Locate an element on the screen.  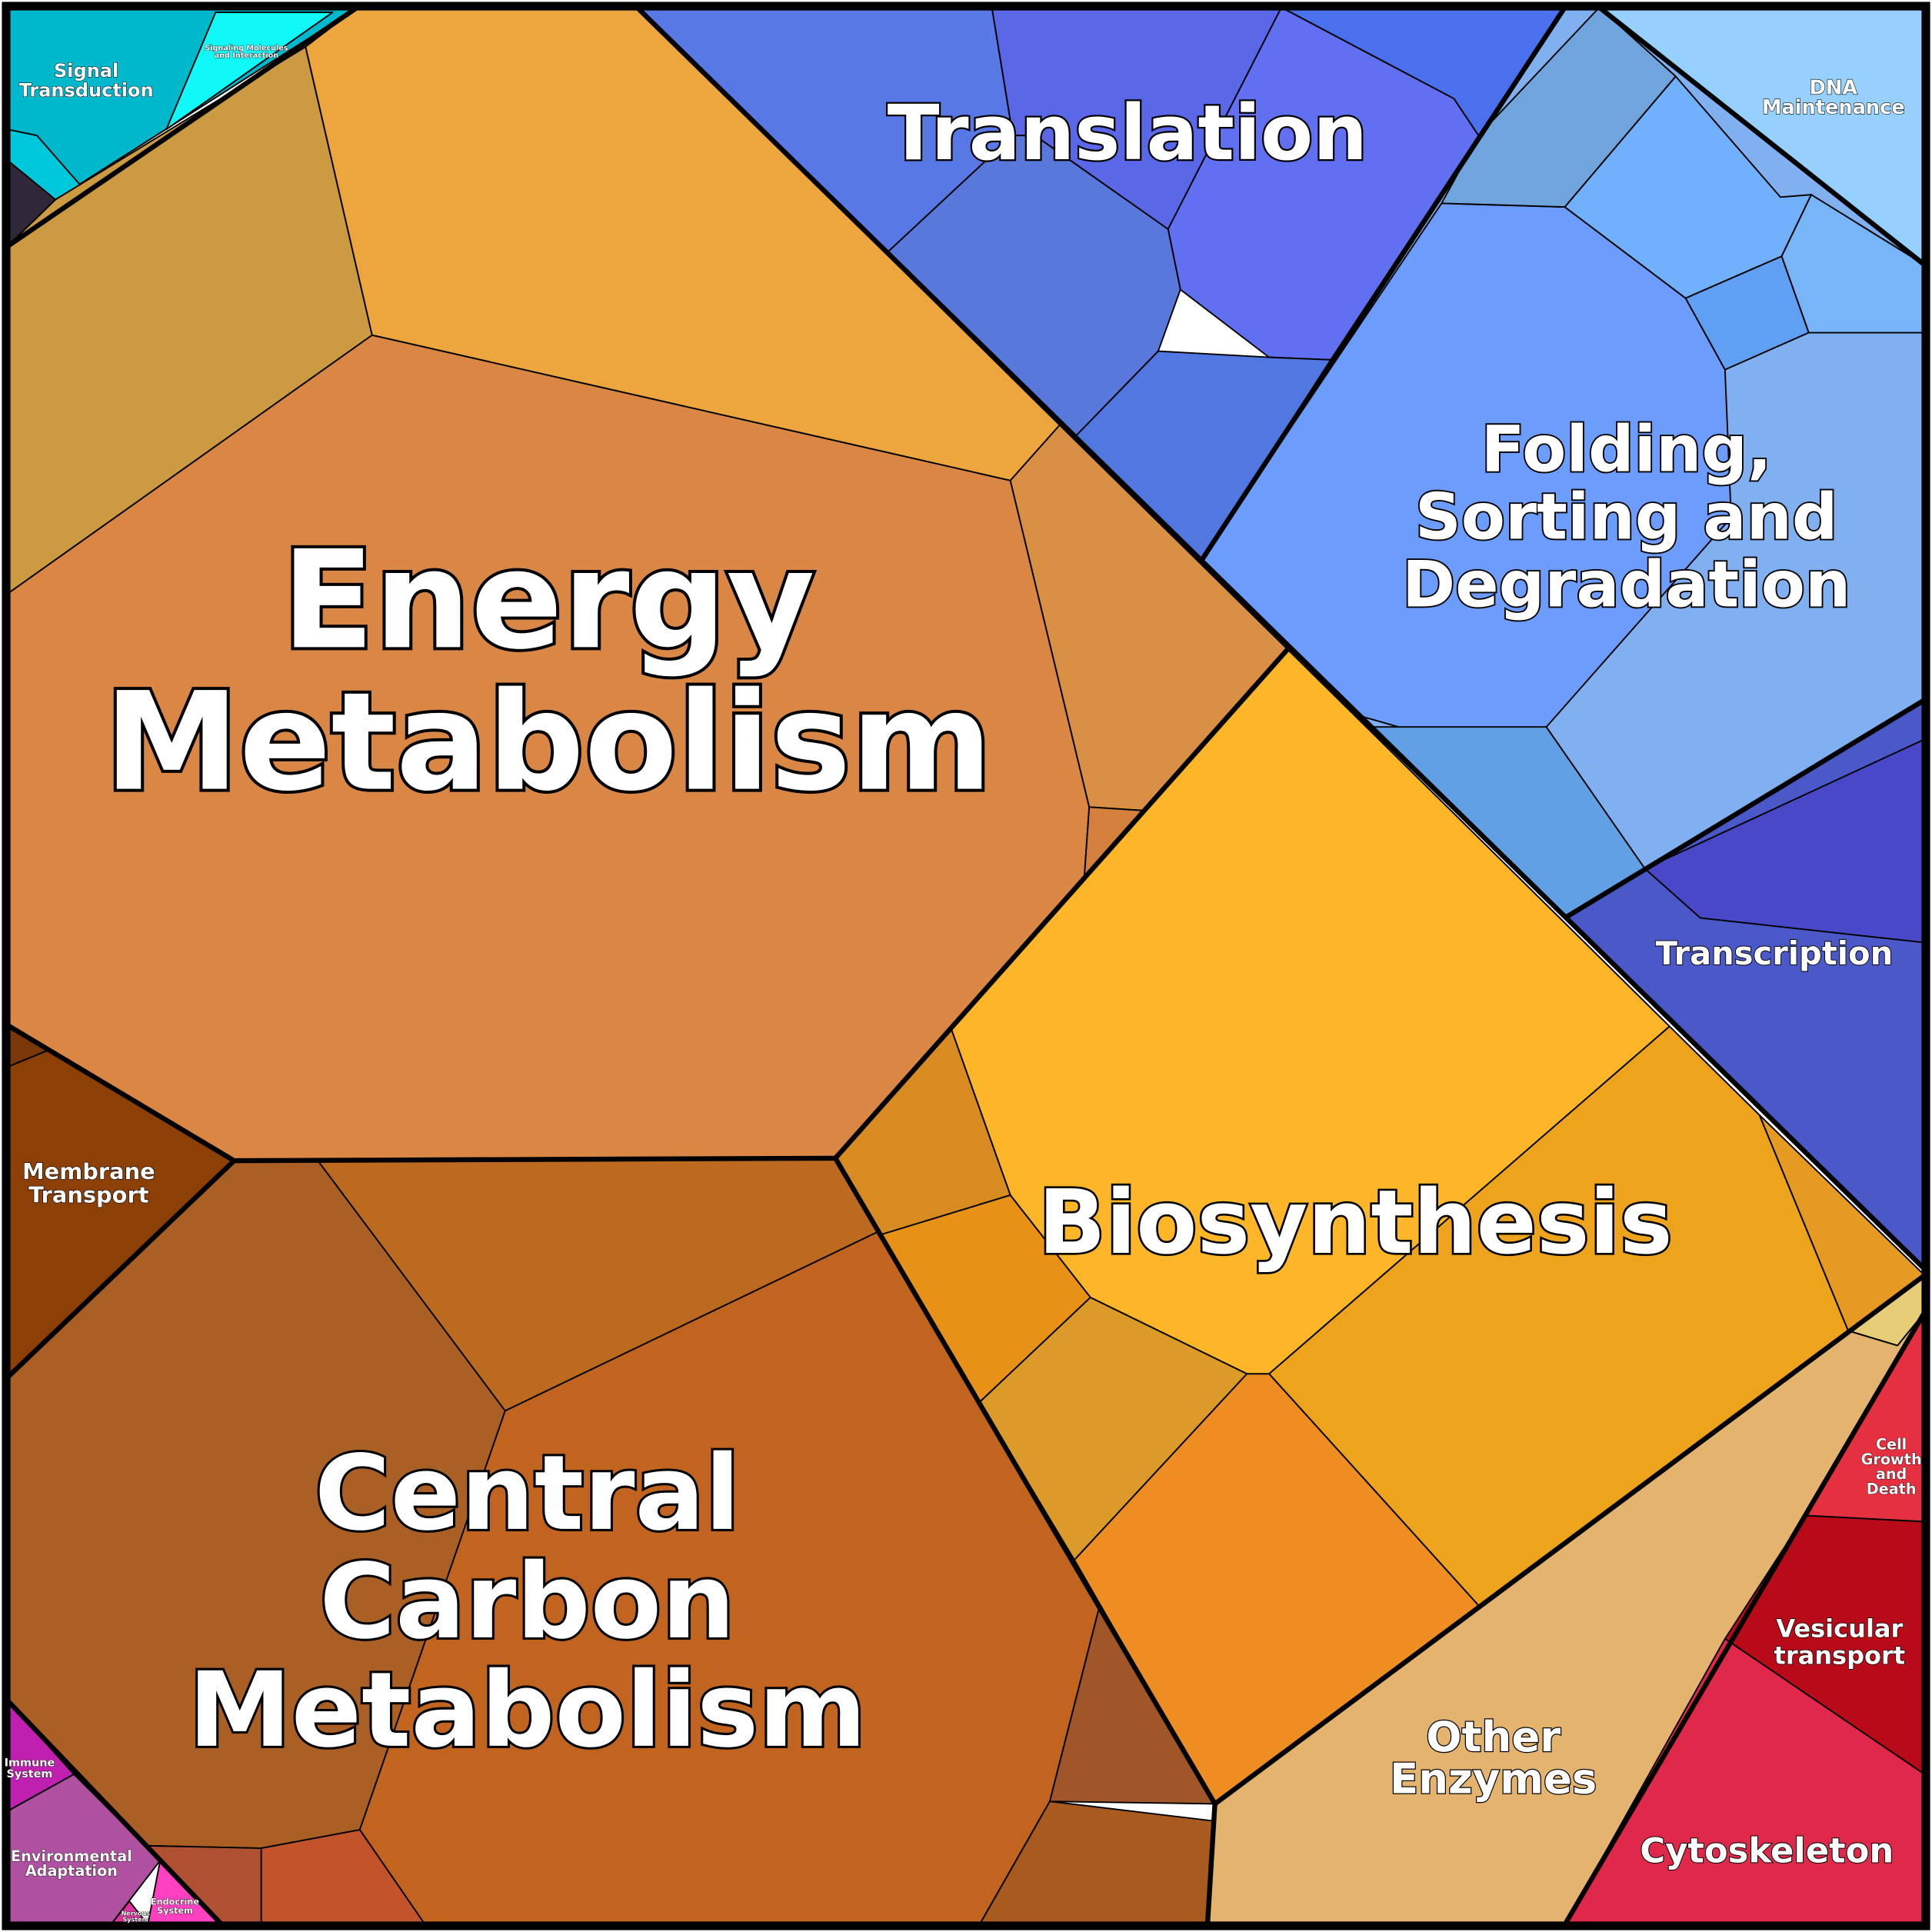
region-label: Biosynthesis is located at coordinates (1355, 1222).